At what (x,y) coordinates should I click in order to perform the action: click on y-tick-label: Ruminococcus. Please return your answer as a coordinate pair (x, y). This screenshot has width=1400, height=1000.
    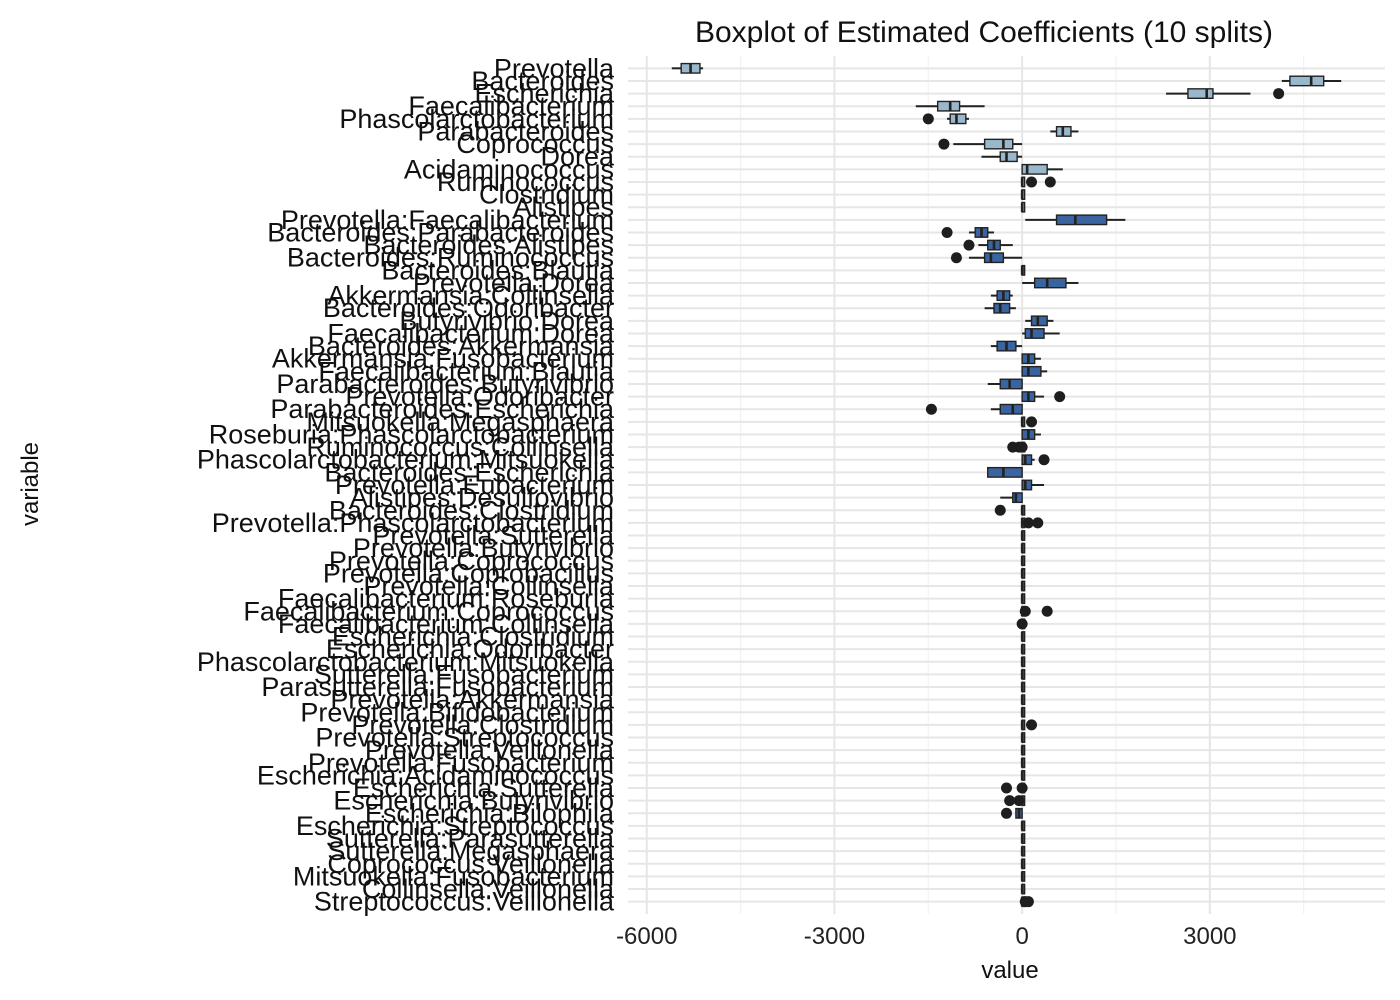
    Looking at the image, I should click on (525, 182).